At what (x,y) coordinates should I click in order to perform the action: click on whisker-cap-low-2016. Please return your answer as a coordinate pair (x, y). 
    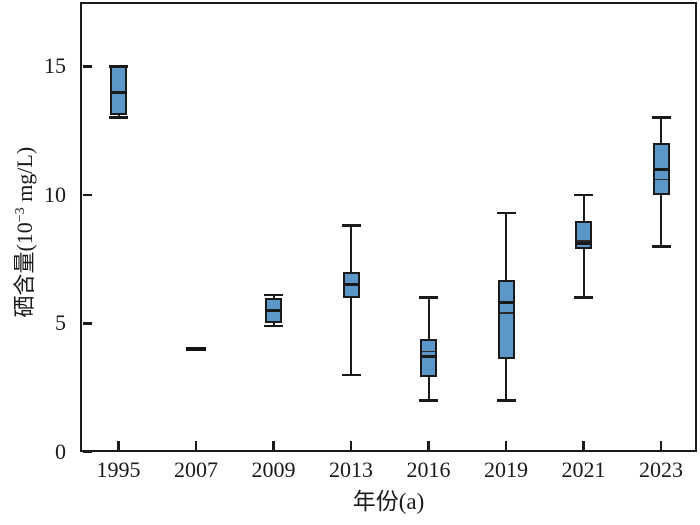
    Looking at the image, I should click on (428, 400).